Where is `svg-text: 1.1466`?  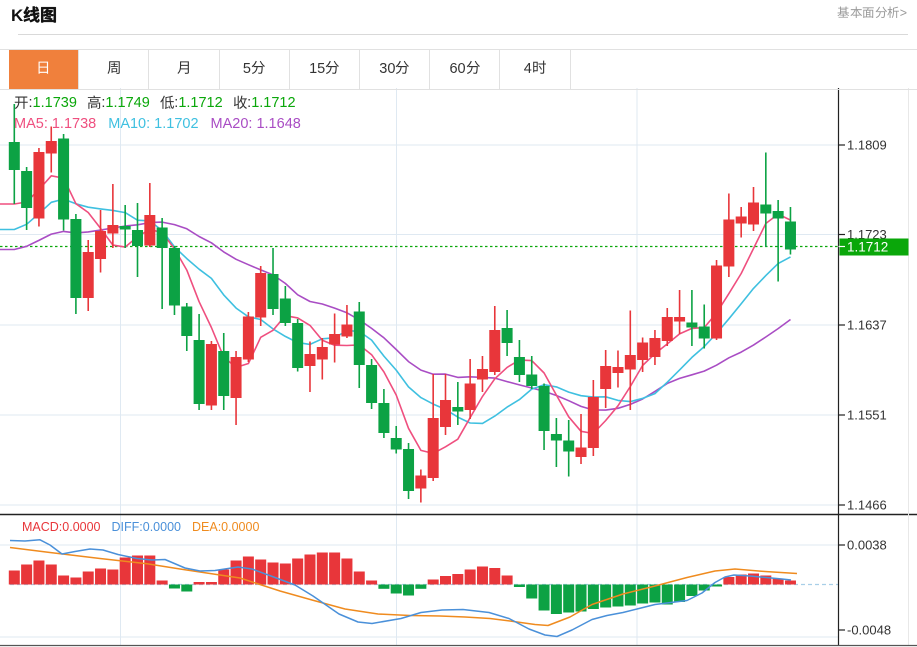 svg-text: 1.1466 is located at coordinates (867, 505).